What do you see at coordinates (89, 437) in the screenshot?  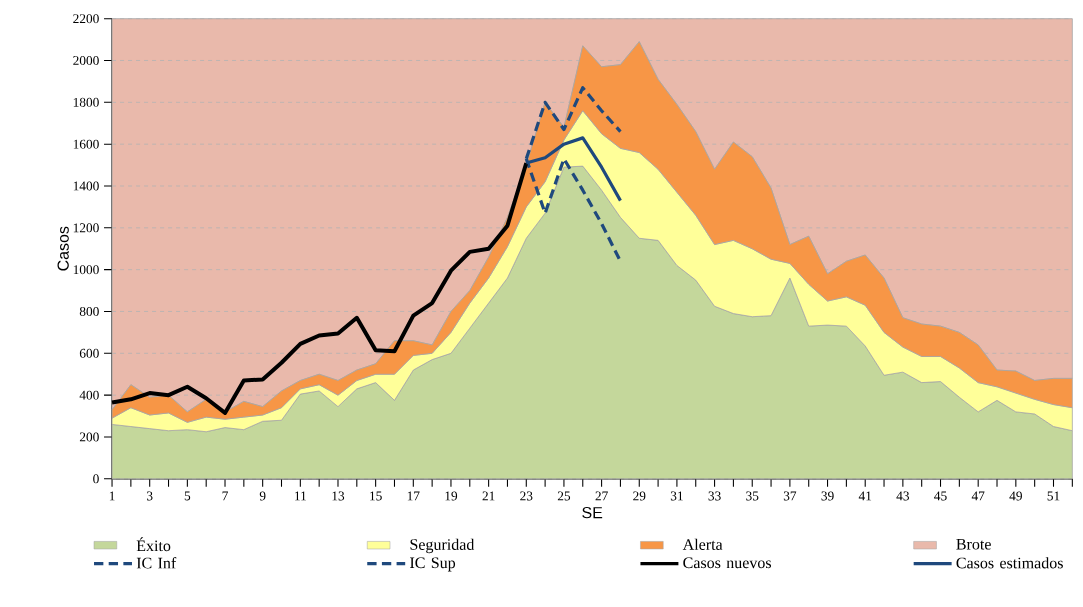 I see `y-tick-label: 200` at bounding box center [89, 437].